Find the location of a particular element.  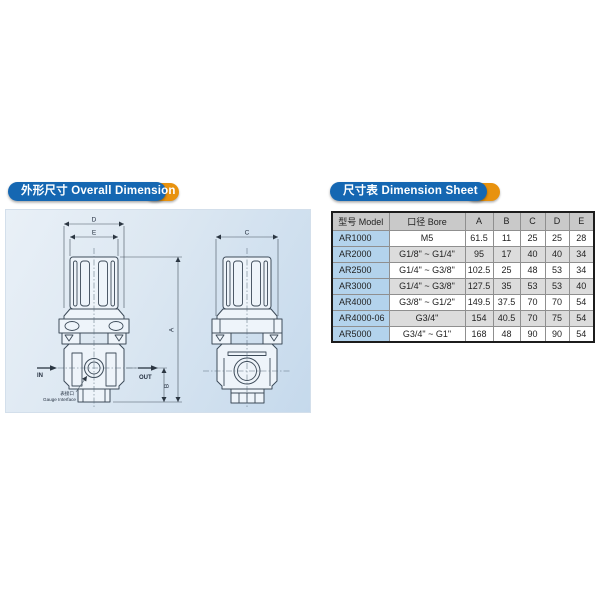

column-header-a: A is located at coordinates (479, 221).